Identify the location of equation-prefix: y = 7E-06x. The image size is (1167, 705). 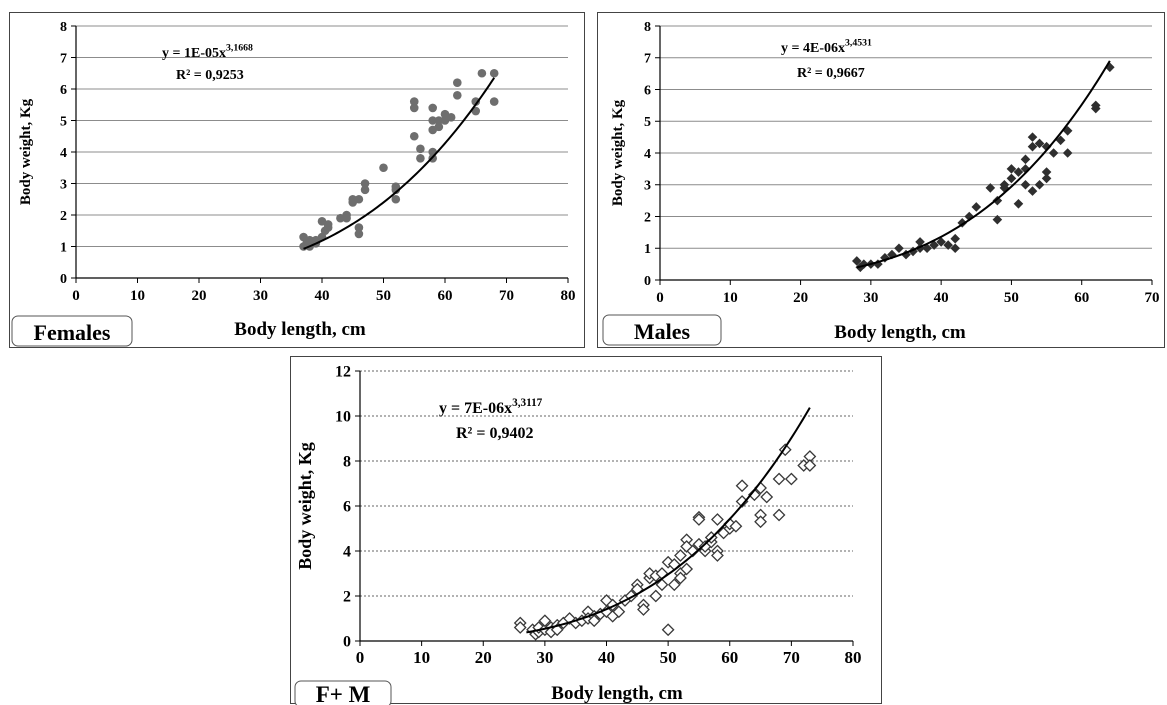
(475, 408).